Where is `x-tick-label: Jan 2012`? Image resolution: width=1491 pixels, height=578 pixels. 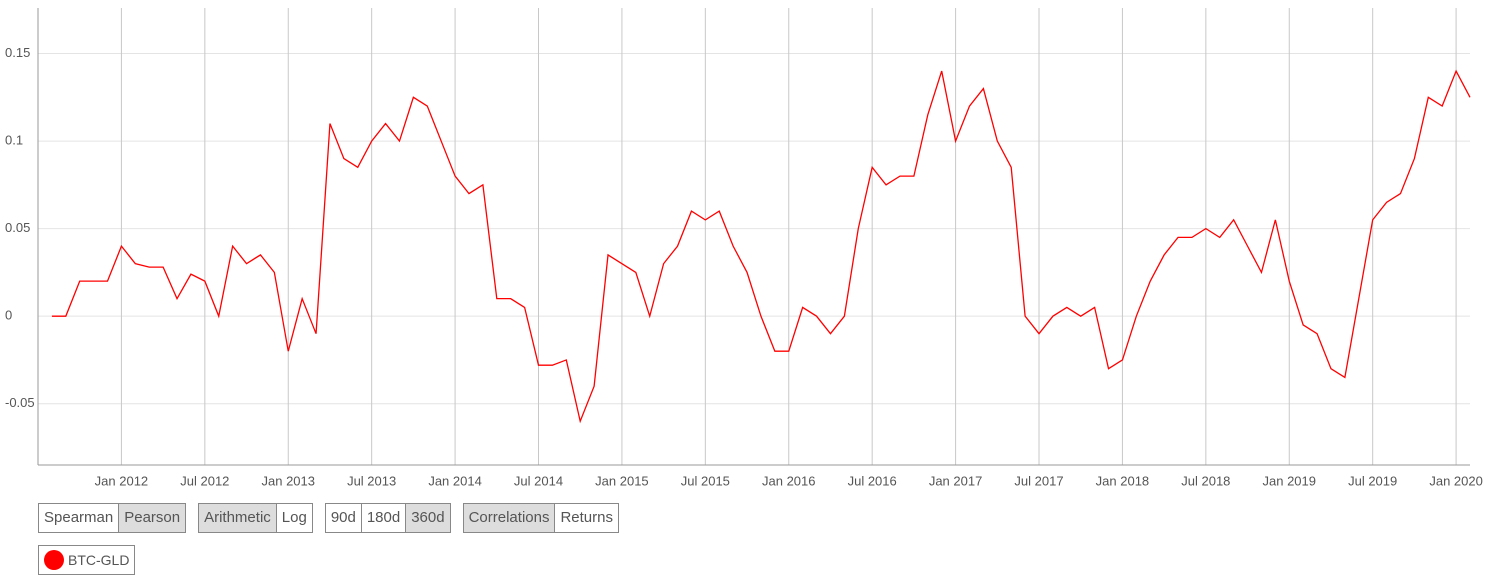 x-tick-label: Jan 2012 is located at coordinates (122, 480).